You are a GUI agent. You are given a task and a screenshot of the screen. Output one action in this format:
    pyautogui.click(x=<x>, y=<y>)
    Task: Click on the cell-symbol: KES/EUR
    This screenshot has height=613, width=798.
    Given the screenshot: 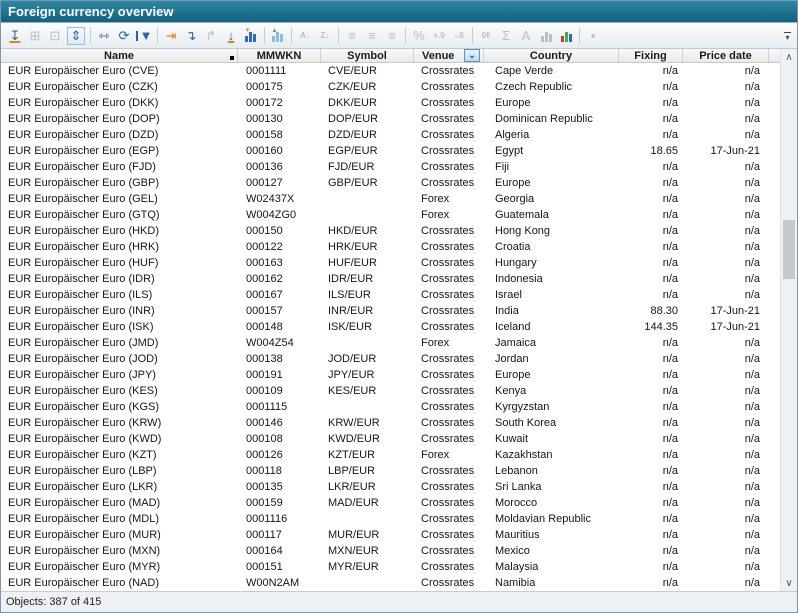 What is the action you would take?
    pyautogui.click(x=352, y=391)
    